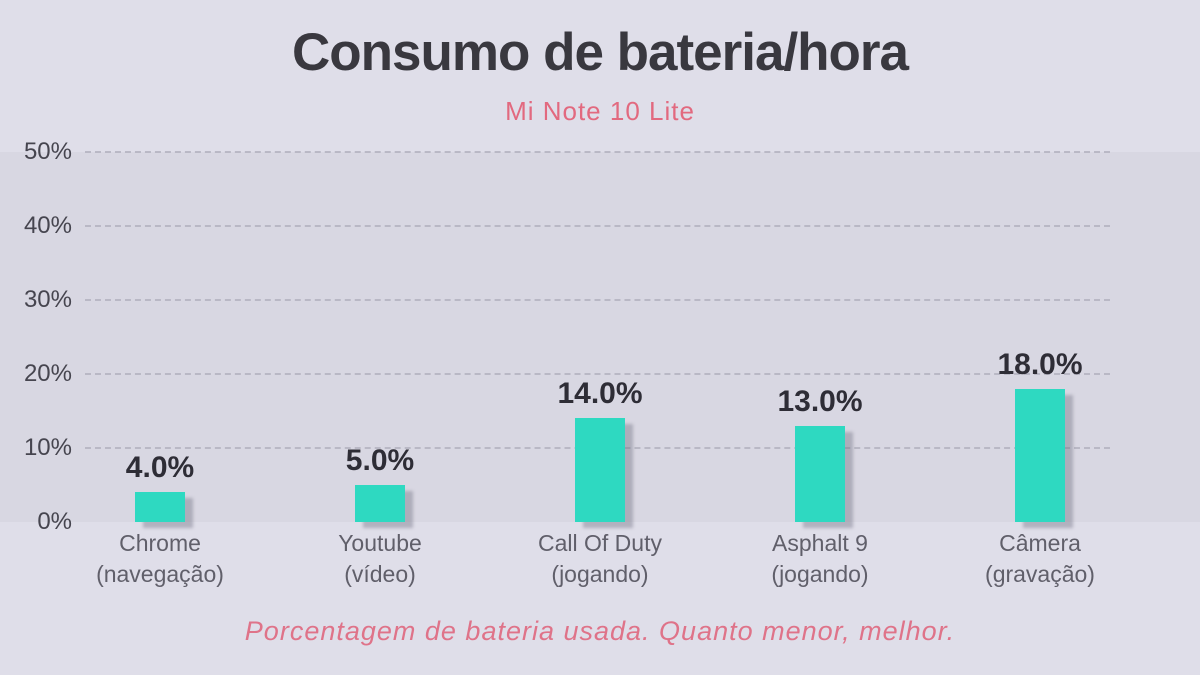  I want to click on value-label-2: 14.0%, so click(600, 394).